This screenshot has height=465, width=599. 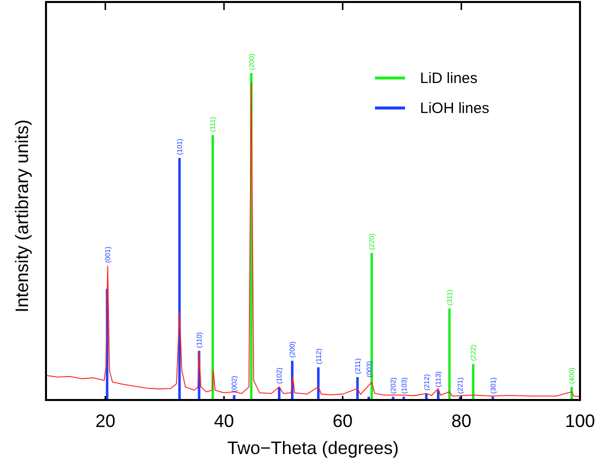 What do you see at coordinates (449, 78) in the screenshot?
I see `legend-label: LiD lines` at bounding box center [449, 78].